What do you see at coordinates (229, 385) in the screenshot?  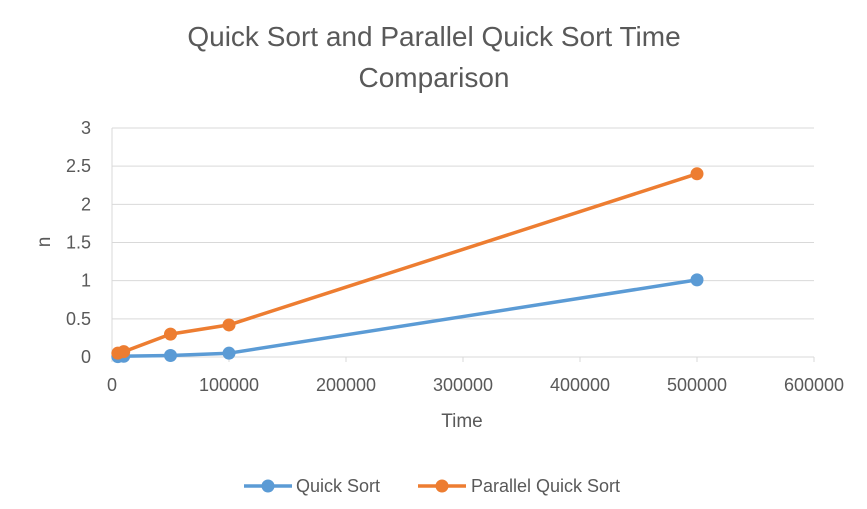 I see `x-tick-label: 100000` at bounding box center [229, 385].